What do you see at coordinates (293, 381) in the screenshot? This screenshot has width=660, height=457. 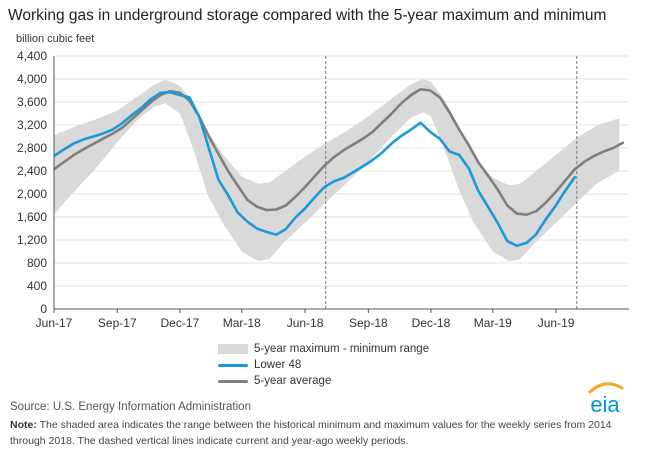 I see `legend-label-average: 5-year average` at bounding box center [293, 381].